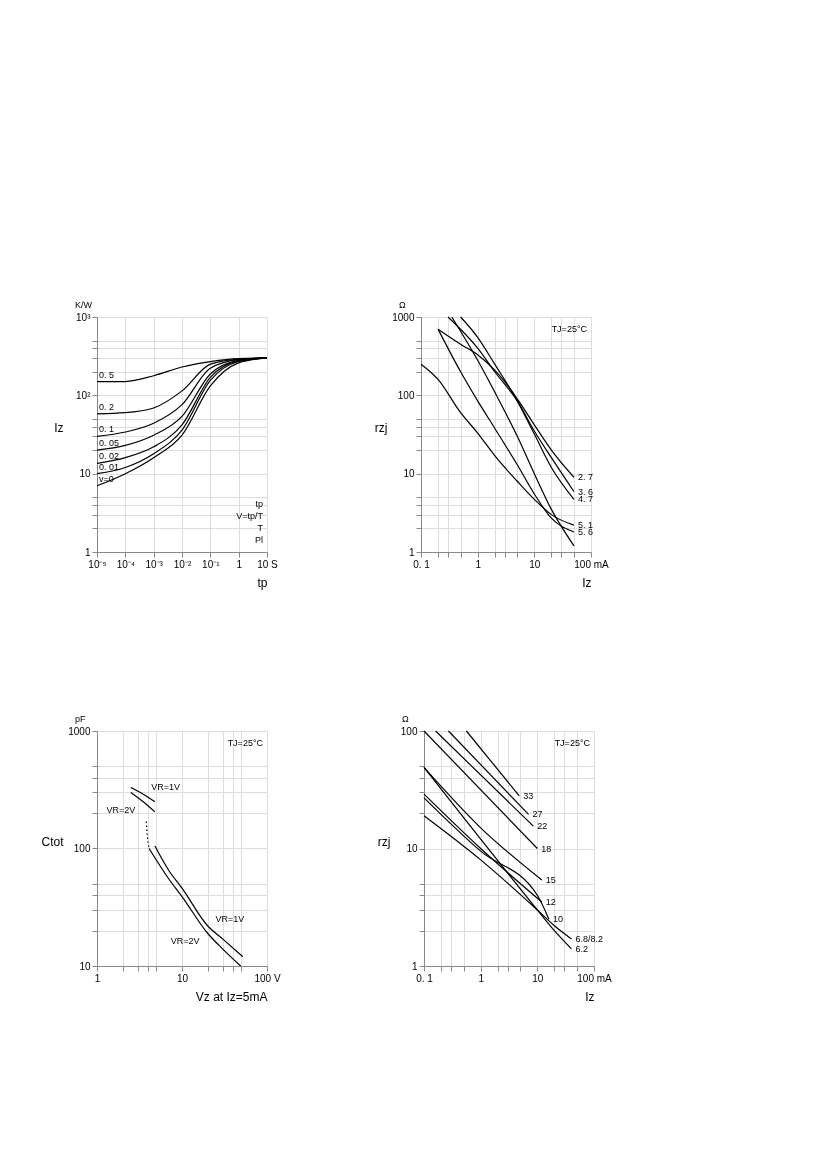 This screenshot has height=1169, width=826. What do you see at coordinates (585, 499) in the screenshot?
I see `series-label: 4. 7` at bounding box center [585, 499].